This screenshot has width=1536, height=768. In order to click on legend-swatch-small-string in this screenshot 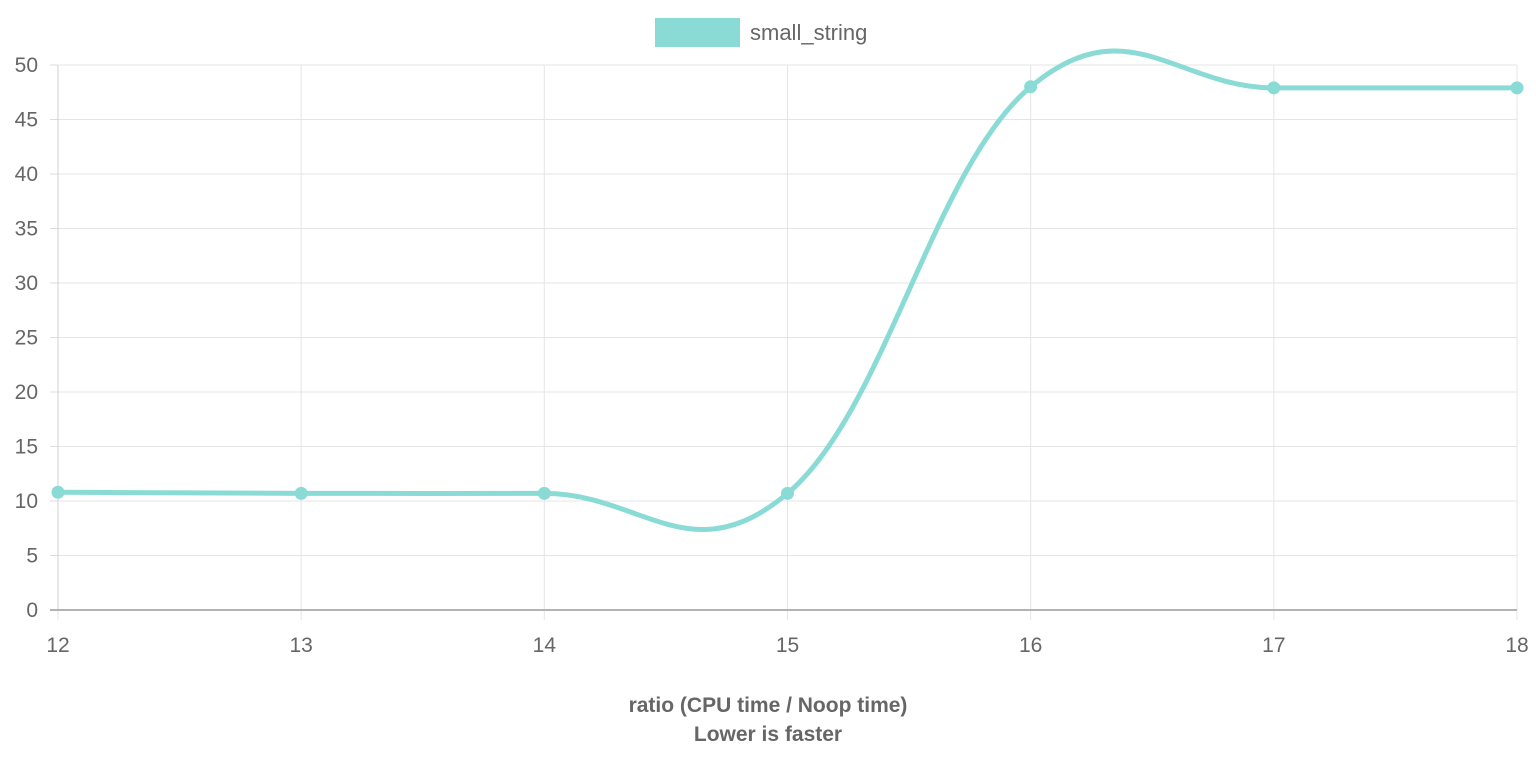, I will do `click(697, 32)`.